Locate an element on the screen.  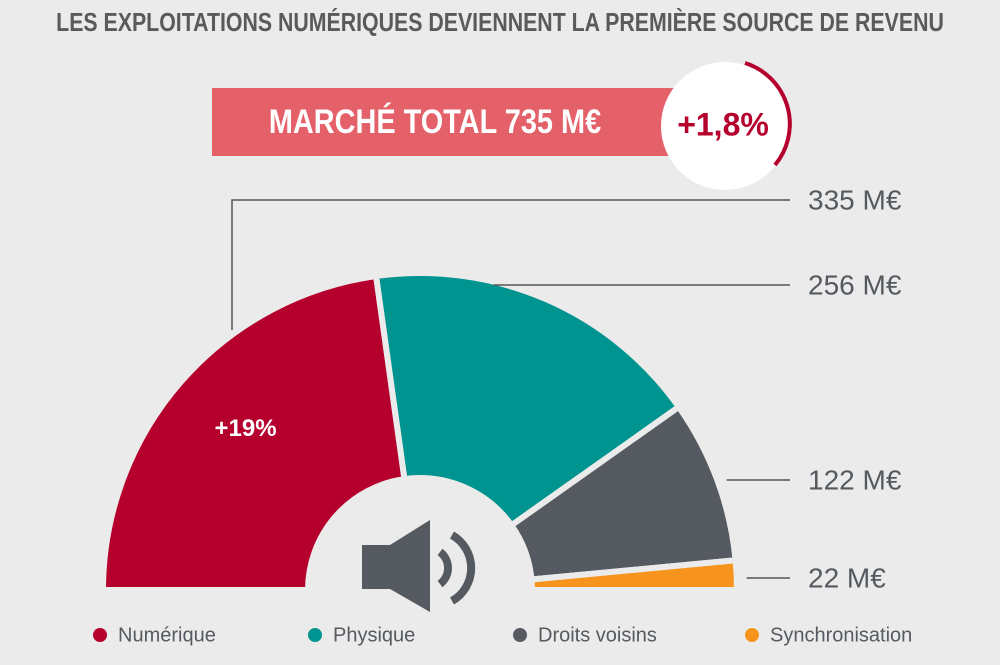
value-label: 22 M€ is located at coordinates (847, 577).